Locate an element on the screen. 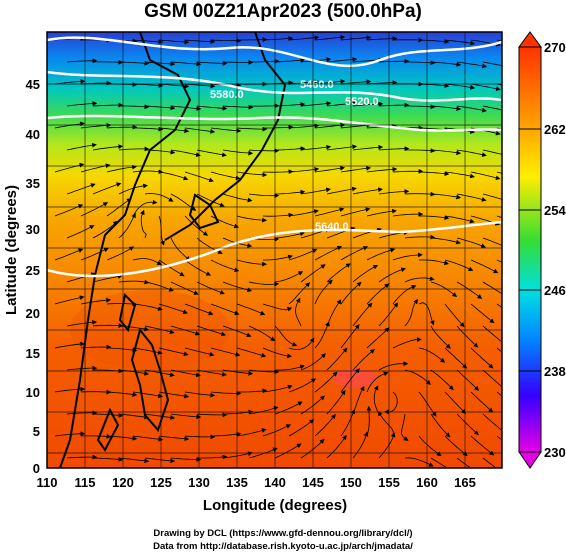  y-tick-label: 5 is located at coordinates (36, 431).